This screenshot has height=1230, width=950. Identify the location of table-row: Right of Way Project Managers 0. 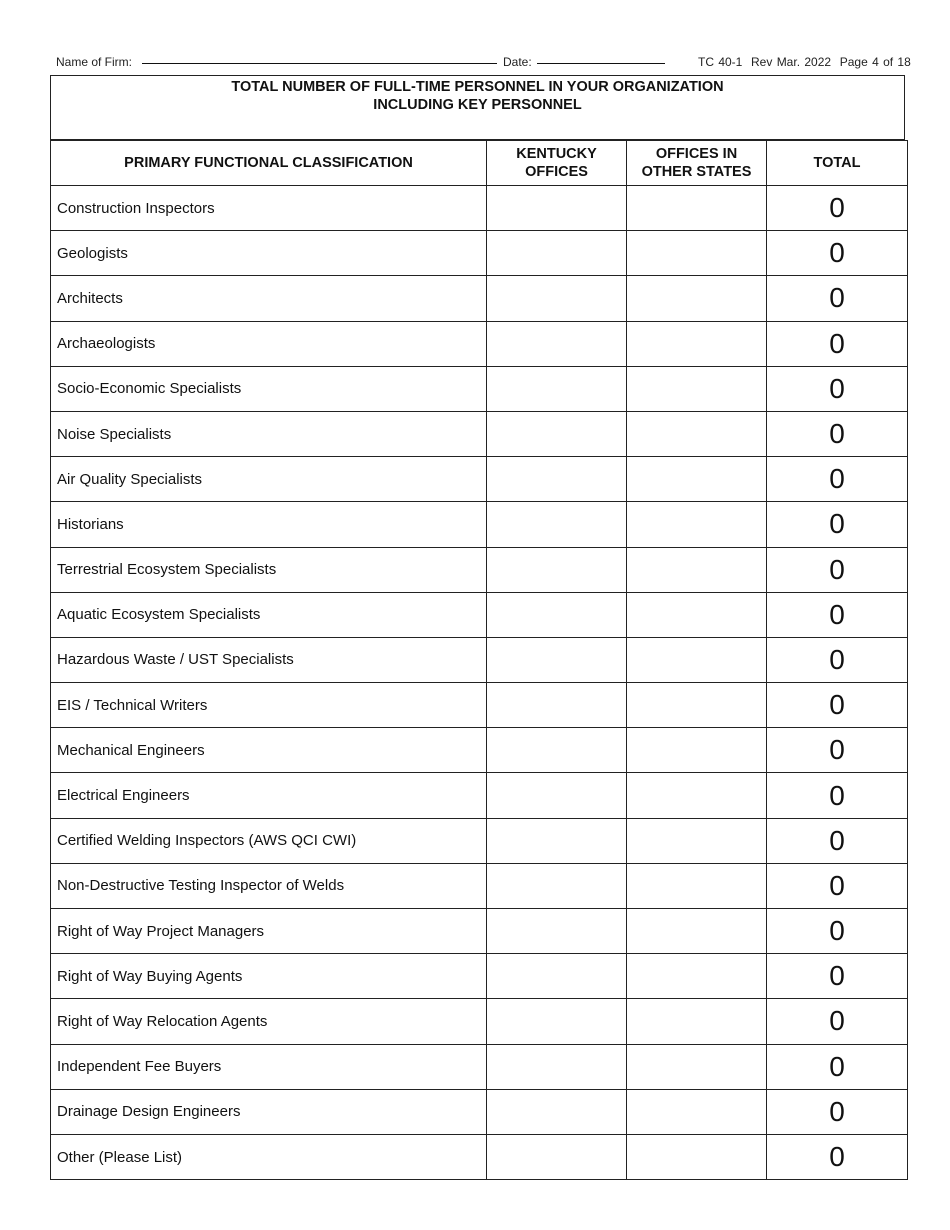
(479, 931).